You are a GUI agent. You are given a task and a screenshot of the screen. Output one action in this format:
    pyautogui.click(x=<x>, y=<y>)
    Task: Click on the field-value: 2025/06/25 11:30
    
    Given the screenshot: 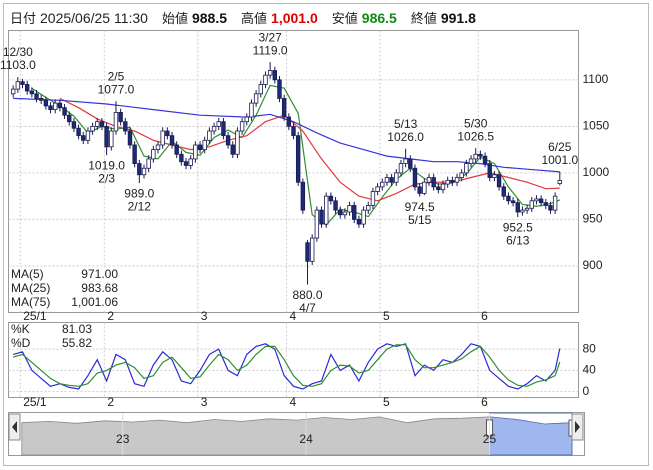 What is the action you would take?
    pyautogui.click(x=94, y=18)
    